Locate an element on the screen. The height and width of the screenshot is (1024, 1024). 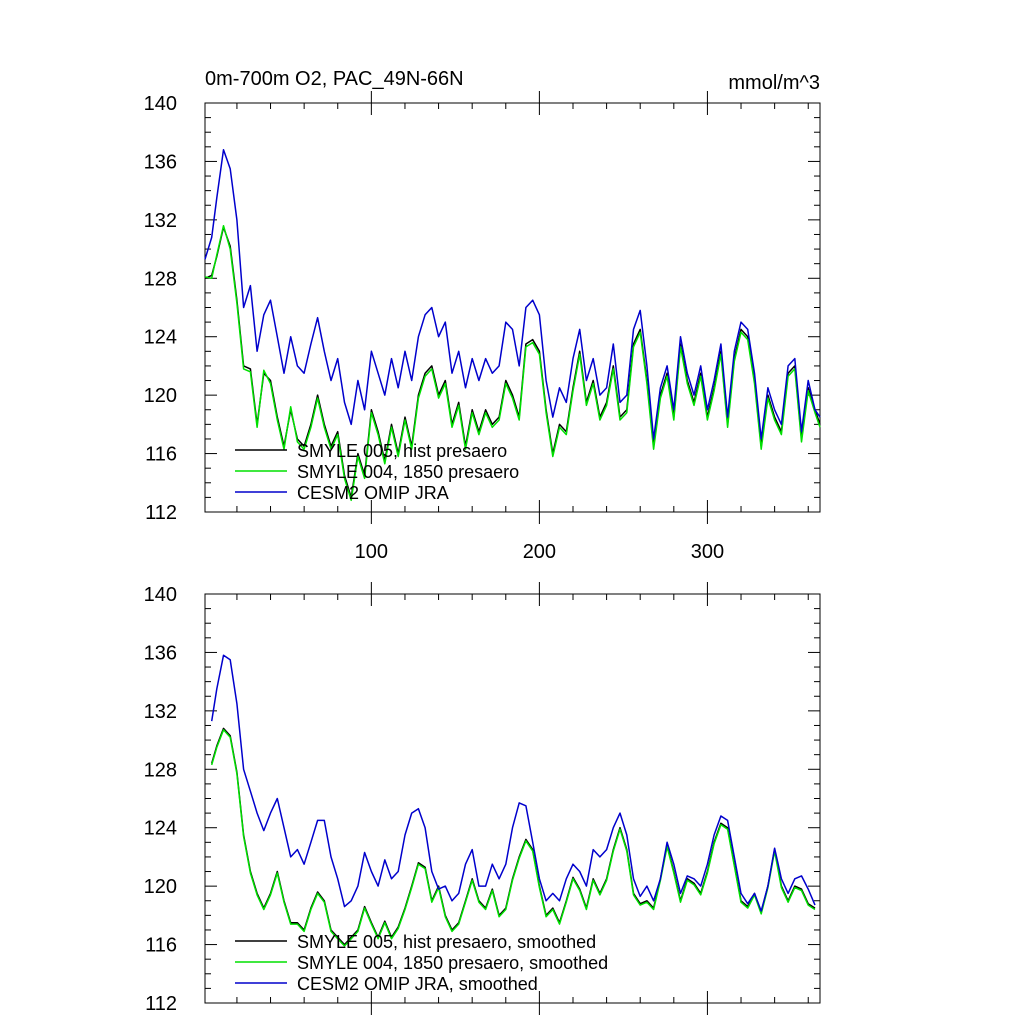
legend-label: SMYLE 004, 1850 presaero, smoothed is located at coordinates (452, 963).